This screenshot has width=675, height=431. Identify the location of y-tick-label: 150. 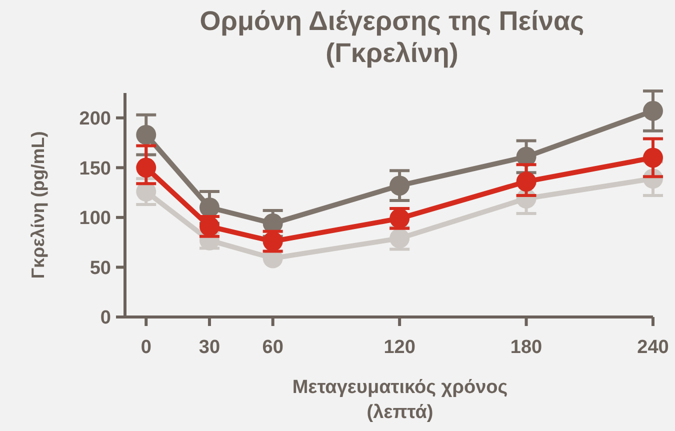
(95, 169).